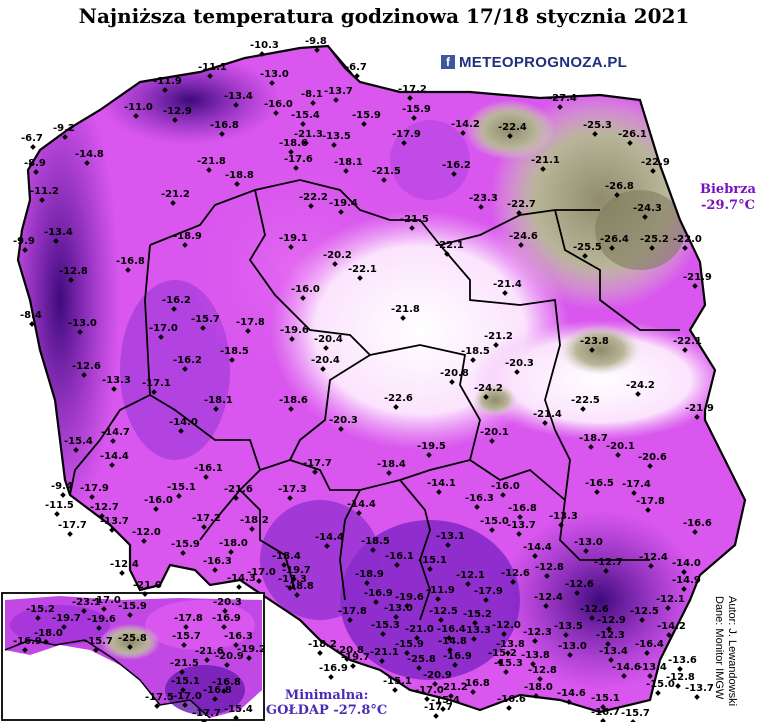 The image size is (768, 722). What do you see at coordinates (653, 560) in the screenshot?
I see `main-station: -12.4` at bounding box center [653, 560].